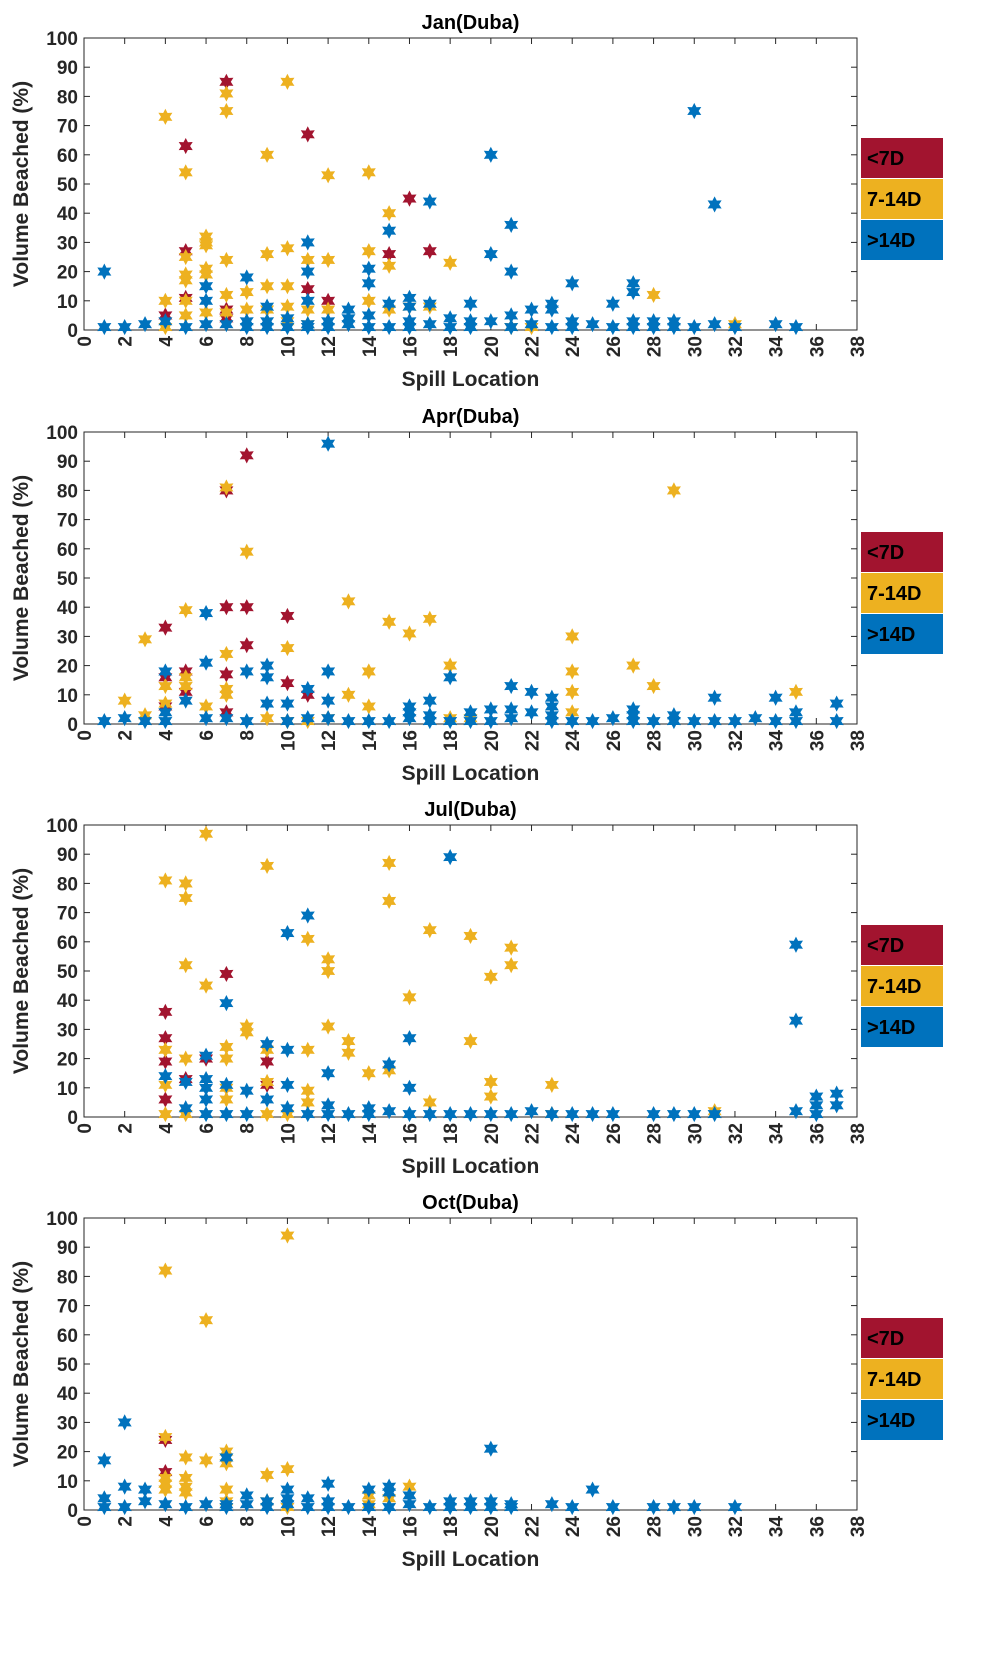 This screenshot has width=993, height=1663. What do you see at coordinates (817, 346) in the screenshot?
I see `x-tick-label: 36` at bounding box center [817, 346].